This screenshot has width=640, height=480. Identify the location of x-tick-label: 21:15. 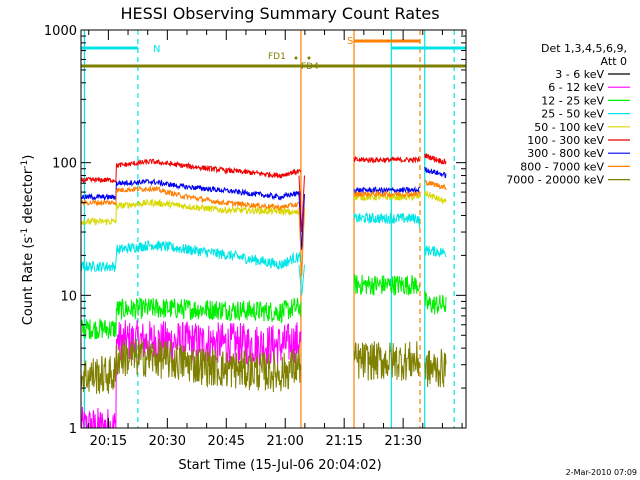
(343, 441).